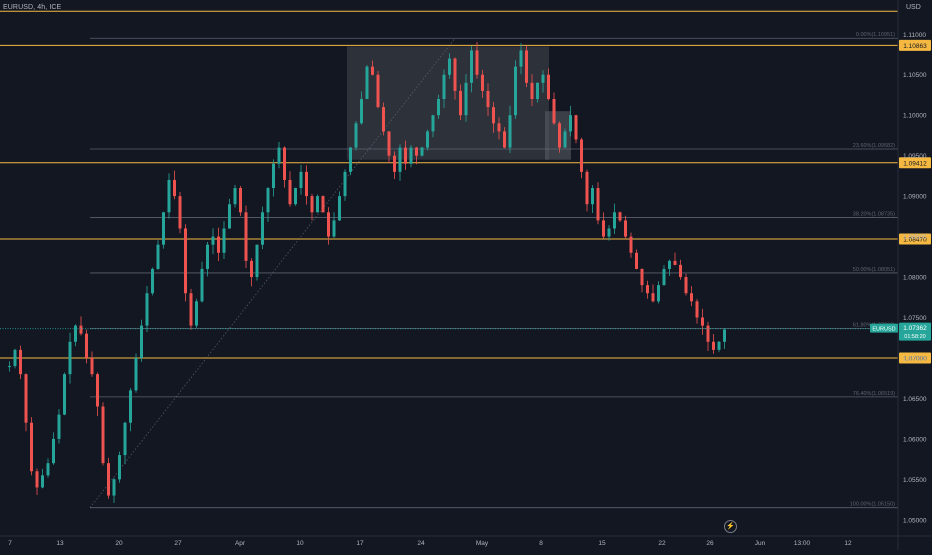 This screenshot has width=932, height=555. Describe the element at coordinates (915, 156) in the screenshot. I see `price-tick-label: 1.09500` at that location.